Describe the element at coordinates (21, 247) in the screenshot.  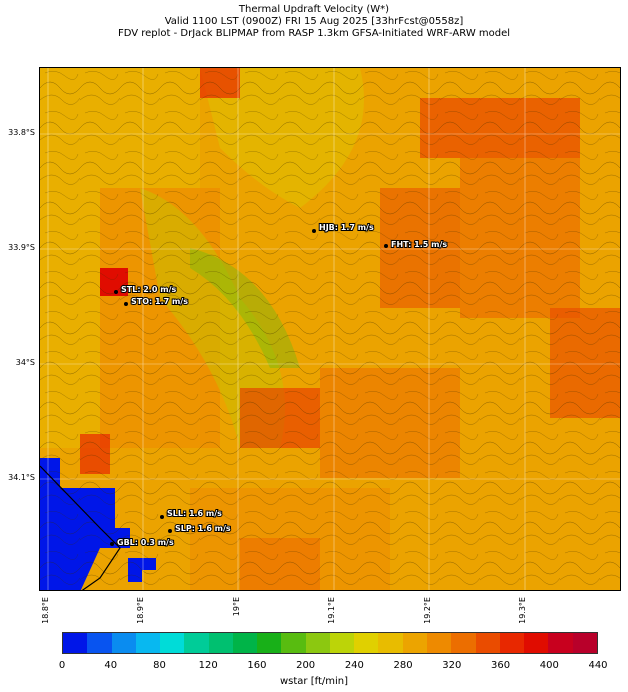
I see `lat-label-33-9: 33.9°S` at that location.